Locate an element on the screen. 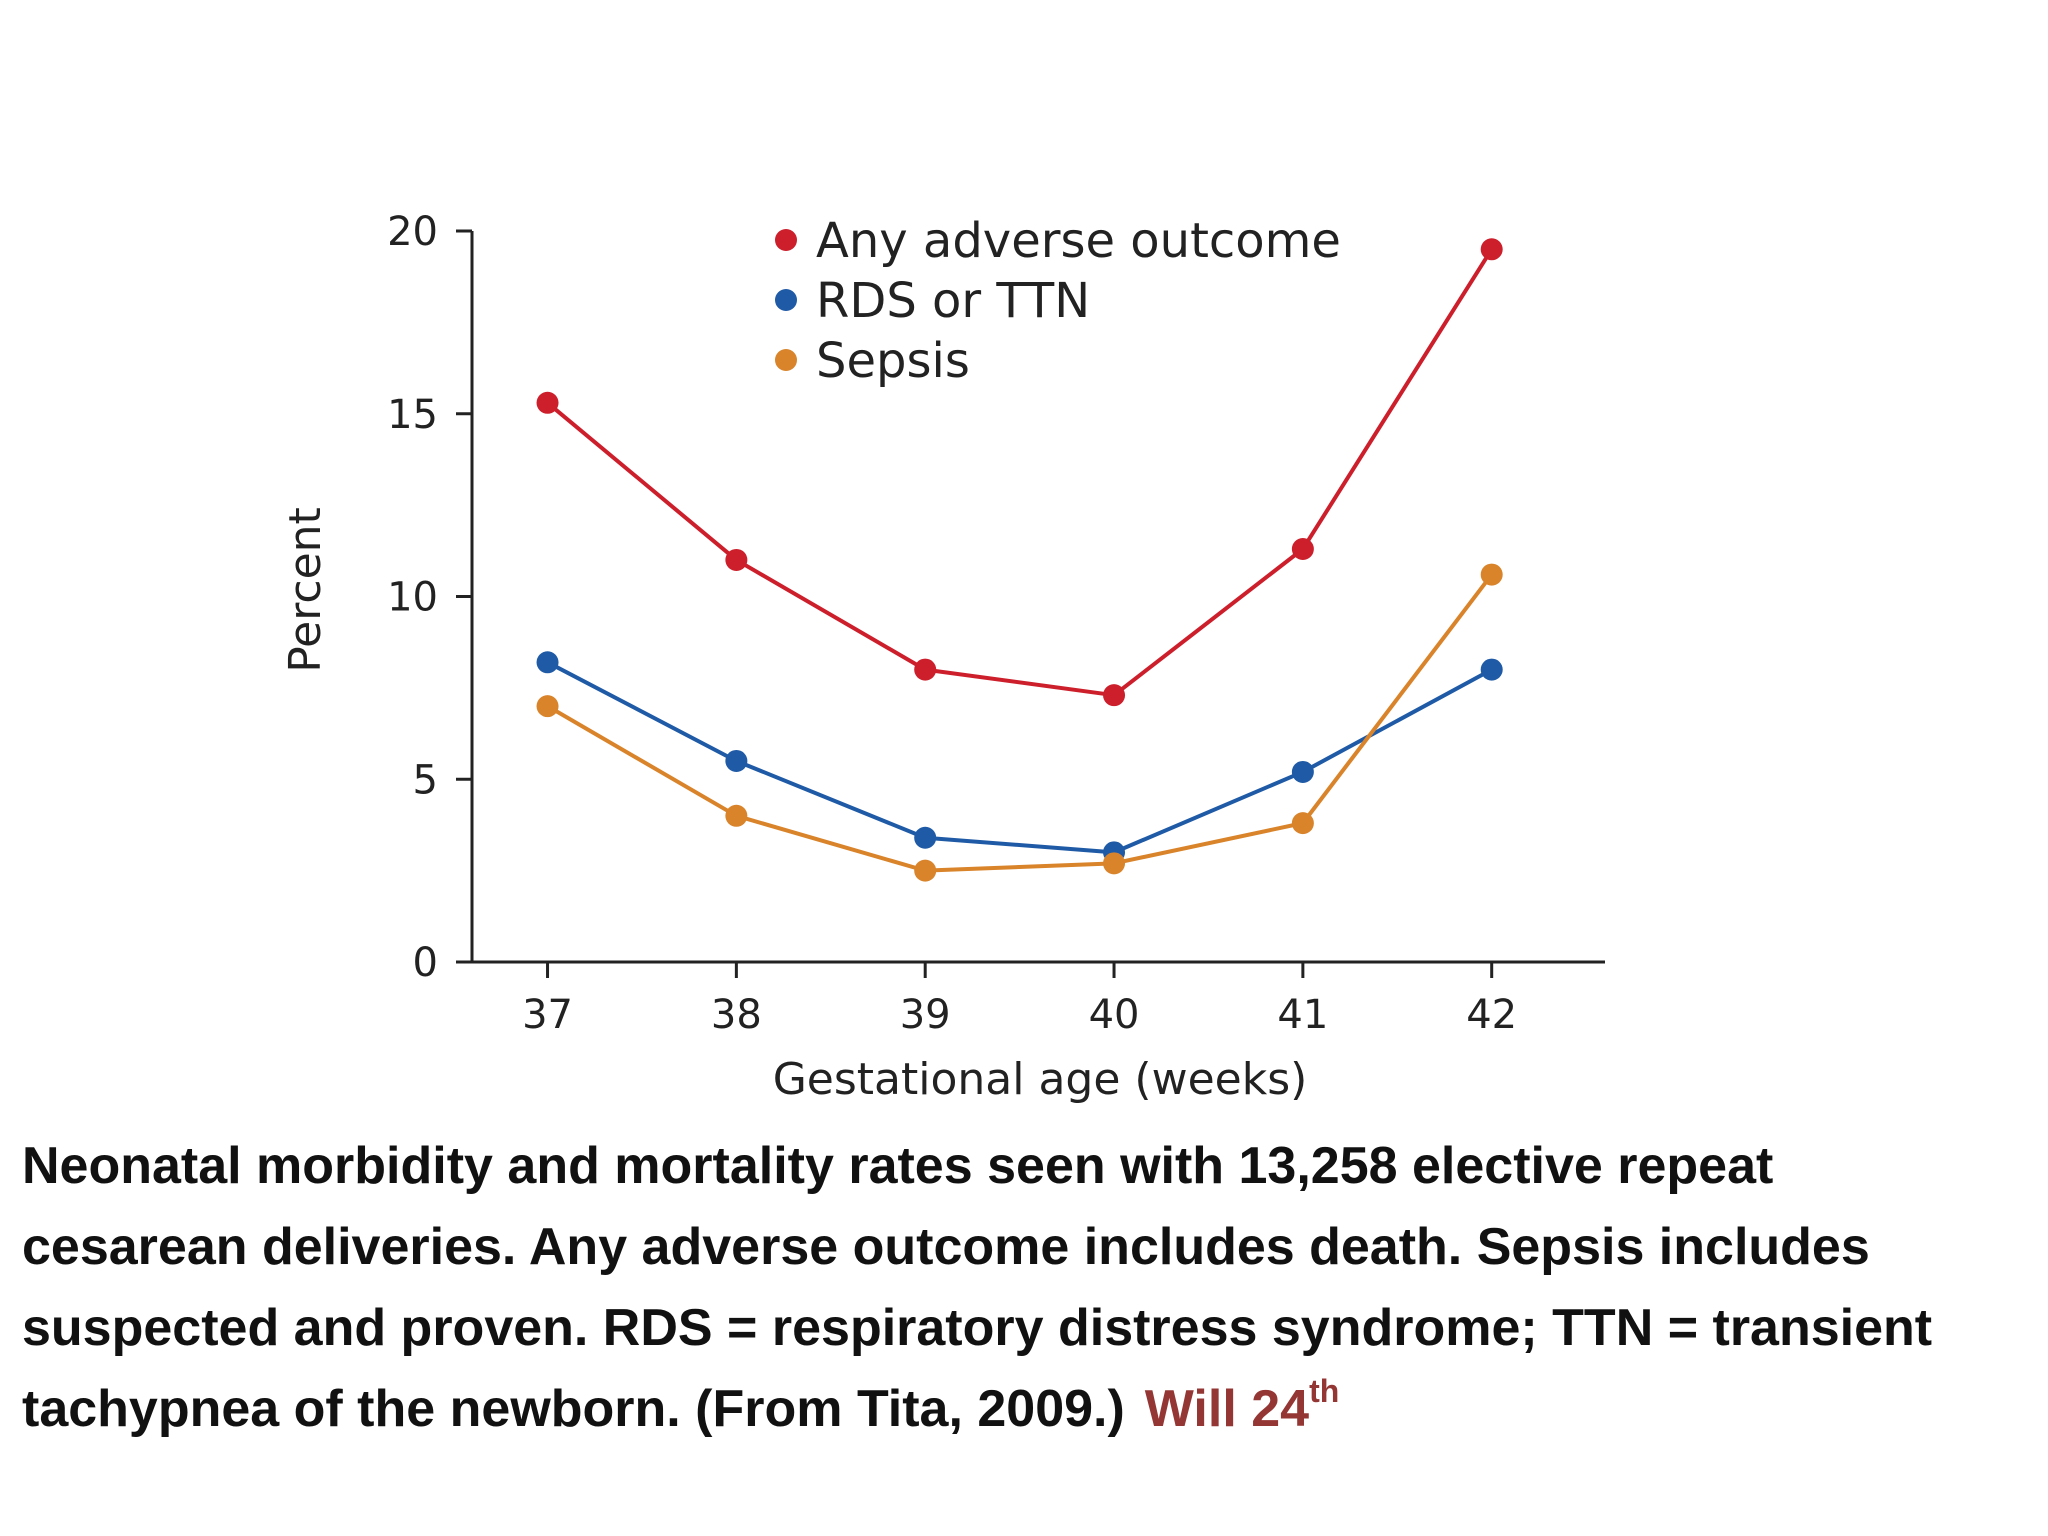 The image size is (2048, 1536). x-axis-ticks: 37 38 39 40 41 42 is located at coordinates (1019, 1000).